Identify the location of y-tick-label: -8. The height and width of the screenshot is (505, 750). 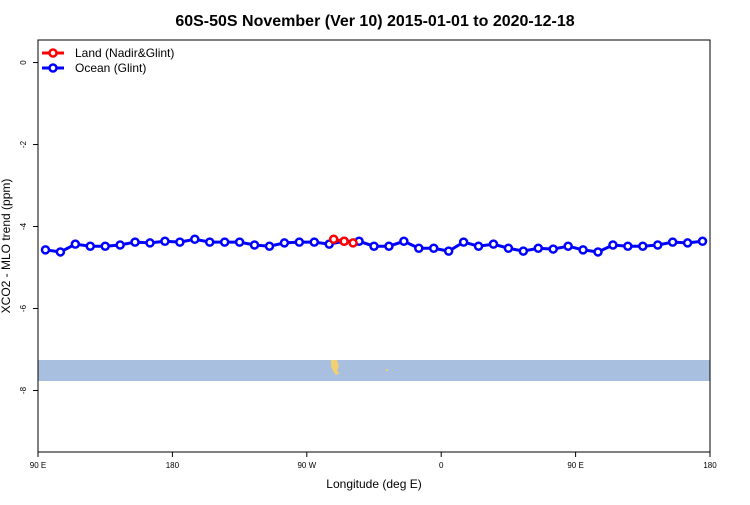
(23, 390).